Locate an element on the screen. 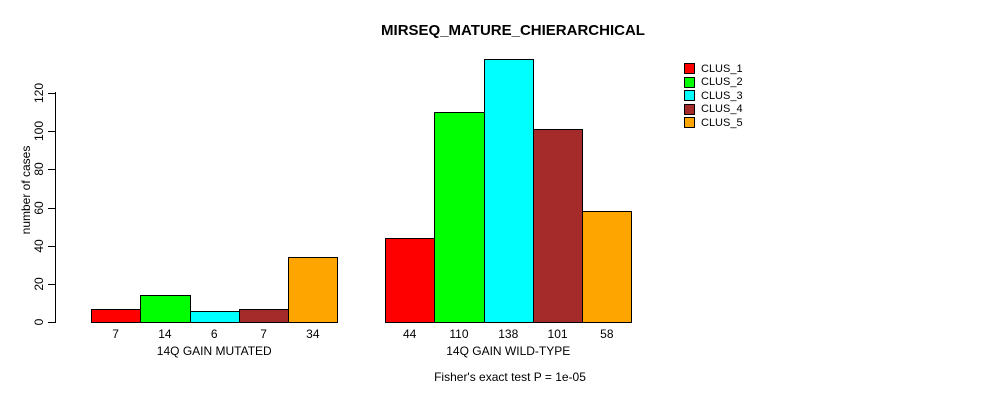 The height and width of the screenshot is (400, 990). bar-clus_3-group1 is located at coordinates (214, 316).